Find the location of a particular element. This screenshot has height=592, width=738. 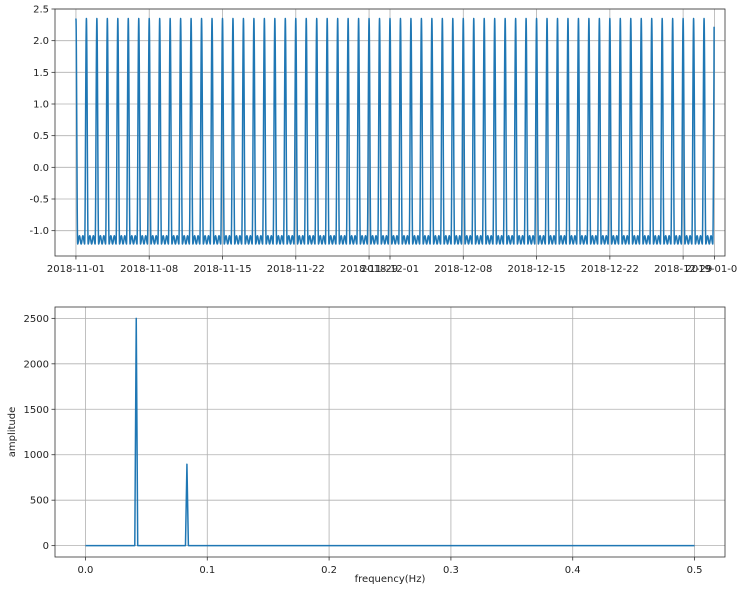

x-tick-label: 2018-12-15 is located at coordinates (537, 269).